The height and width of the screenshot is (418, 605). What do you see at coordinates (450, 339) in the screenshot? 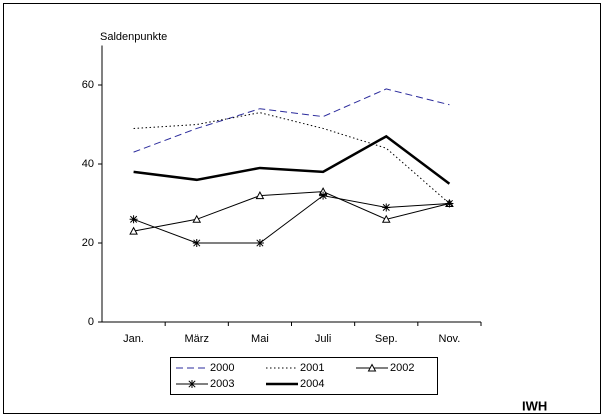
I see `x-tick-label: Nov.` at bounding box center [450, 339].